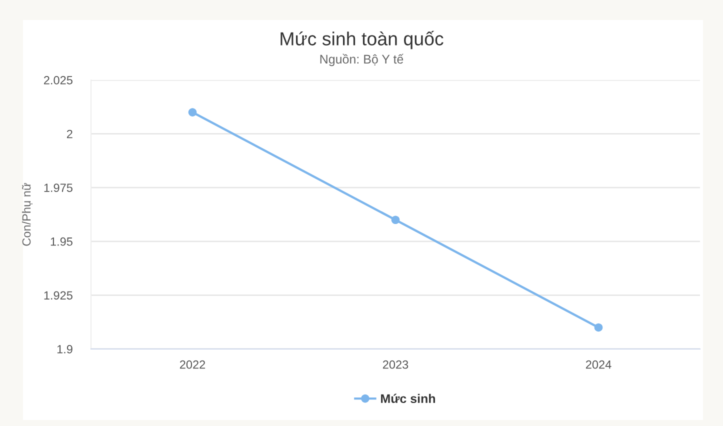 The height and width of the screenshot is (426, 723). I want to click on legend-label: Mức sinh, so click(408, 399).